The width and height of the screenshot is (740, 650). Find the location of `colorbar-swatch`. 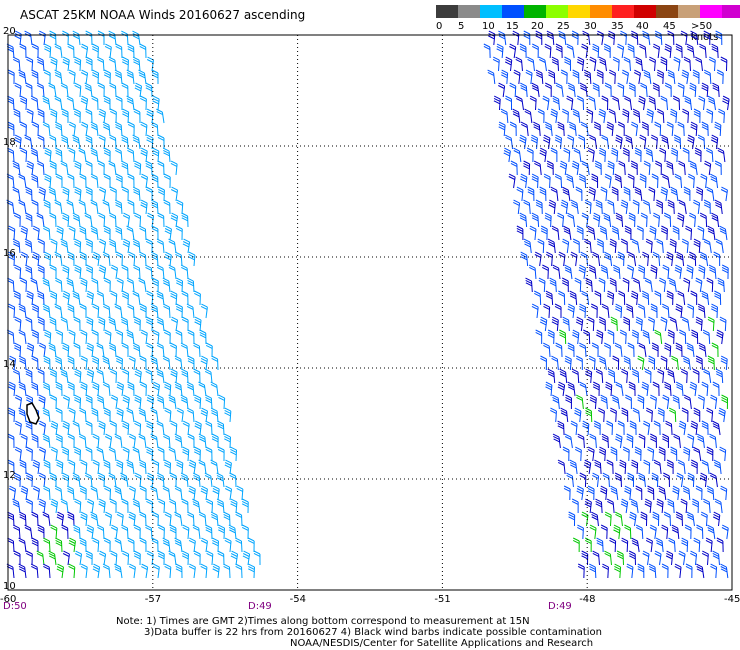

colorbar-swatch is located at coordinates (711, 11).